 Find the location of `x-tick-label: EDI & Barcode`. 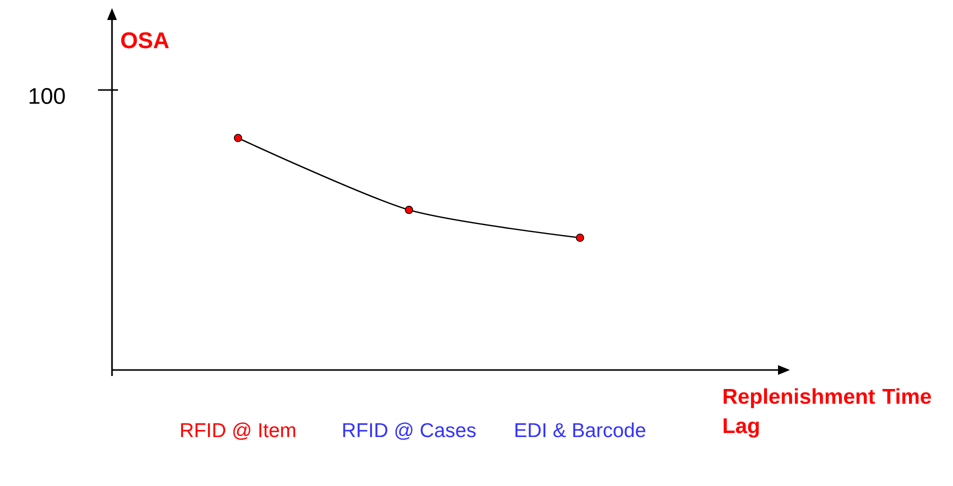

x-tick-label: EDI & Barcode is located at coordinates (580, 430).